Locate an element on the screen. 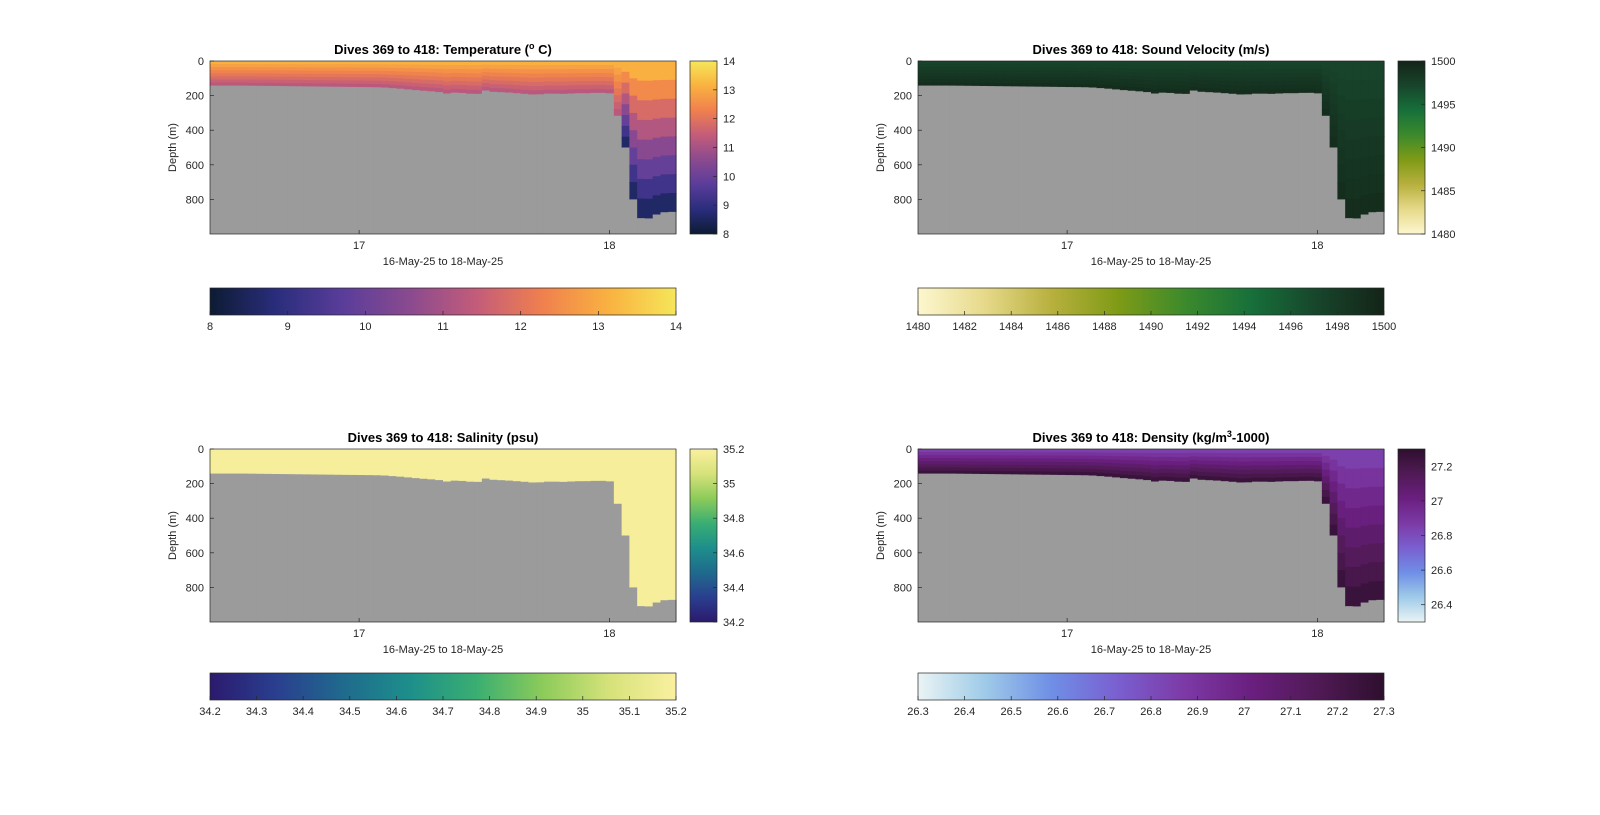 Image resolution: width=1600 pixels, height=815 pixels. x-tick-label: 17 is located at coordinates (359, 634).